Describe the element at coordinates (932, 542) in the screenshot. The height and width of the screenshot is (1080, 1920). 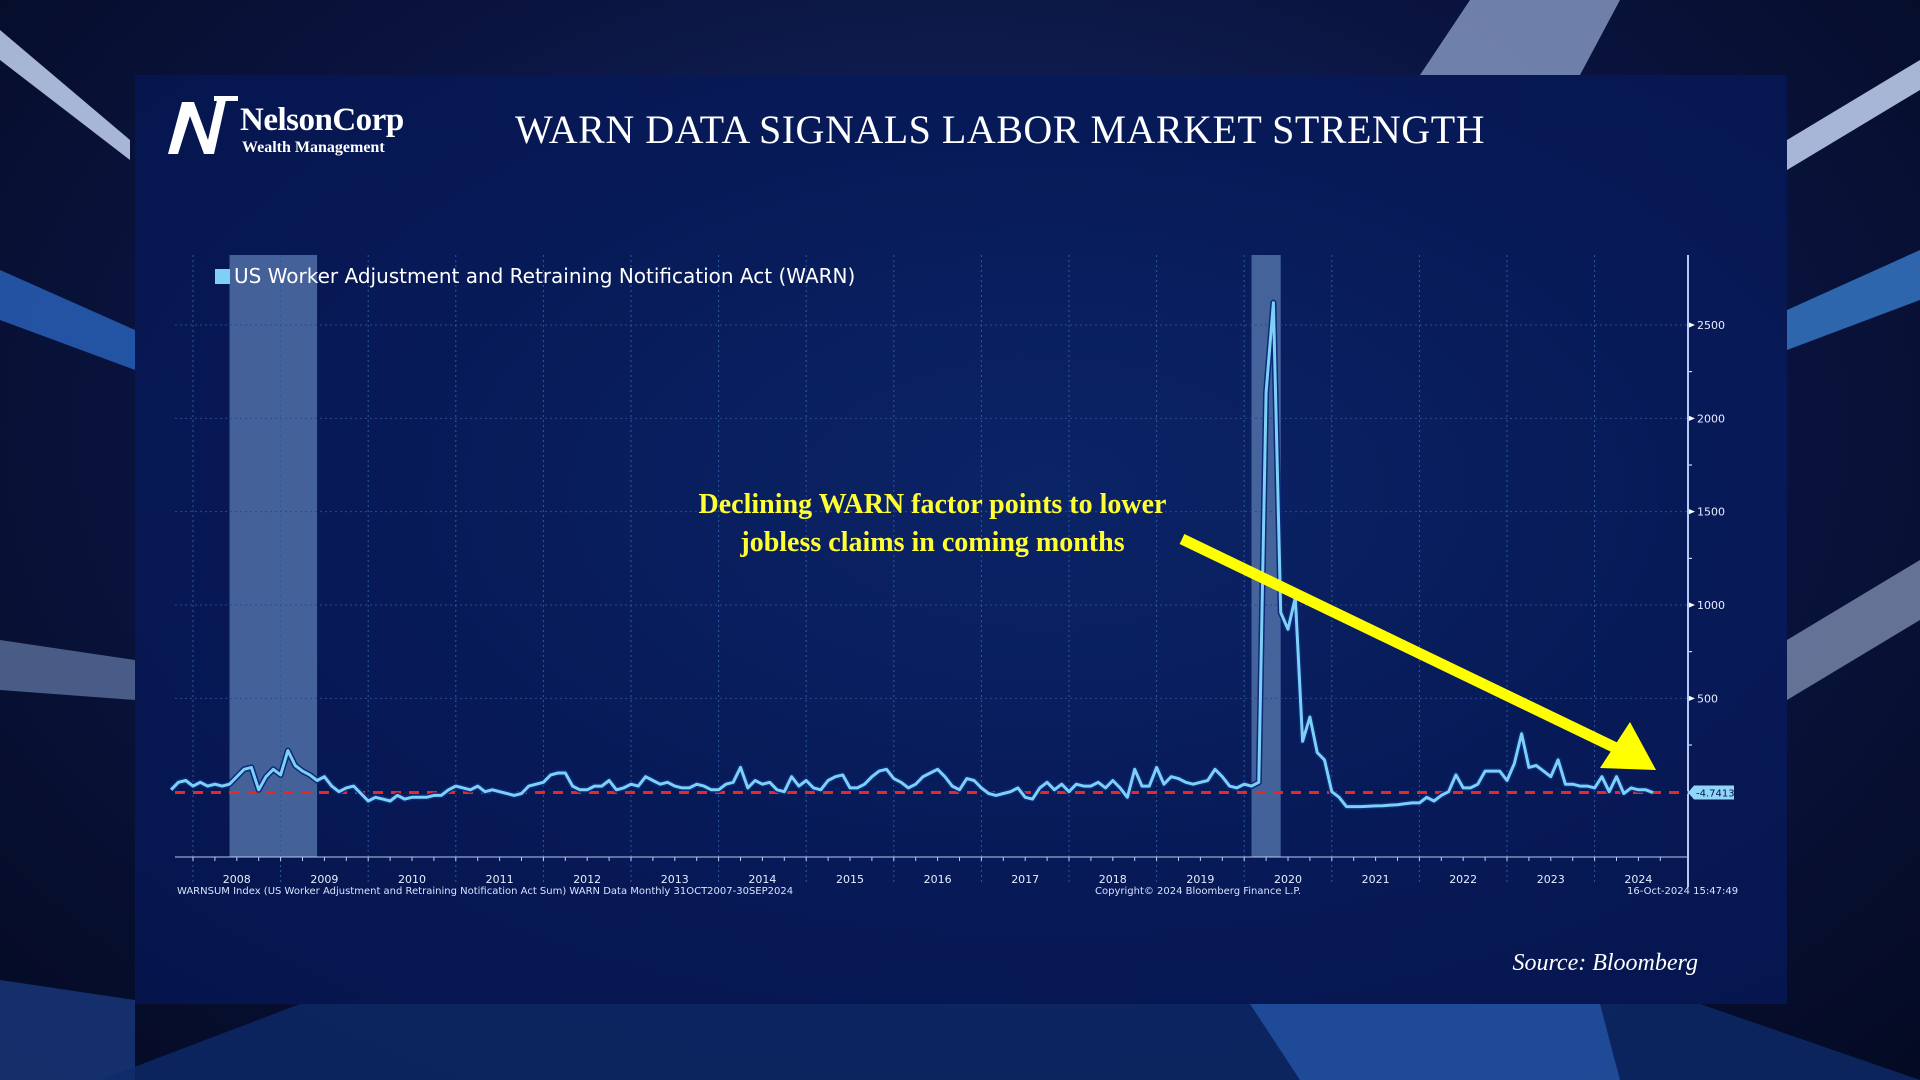
I see `annotation-line-2: jobless claims in coming months` at that location.